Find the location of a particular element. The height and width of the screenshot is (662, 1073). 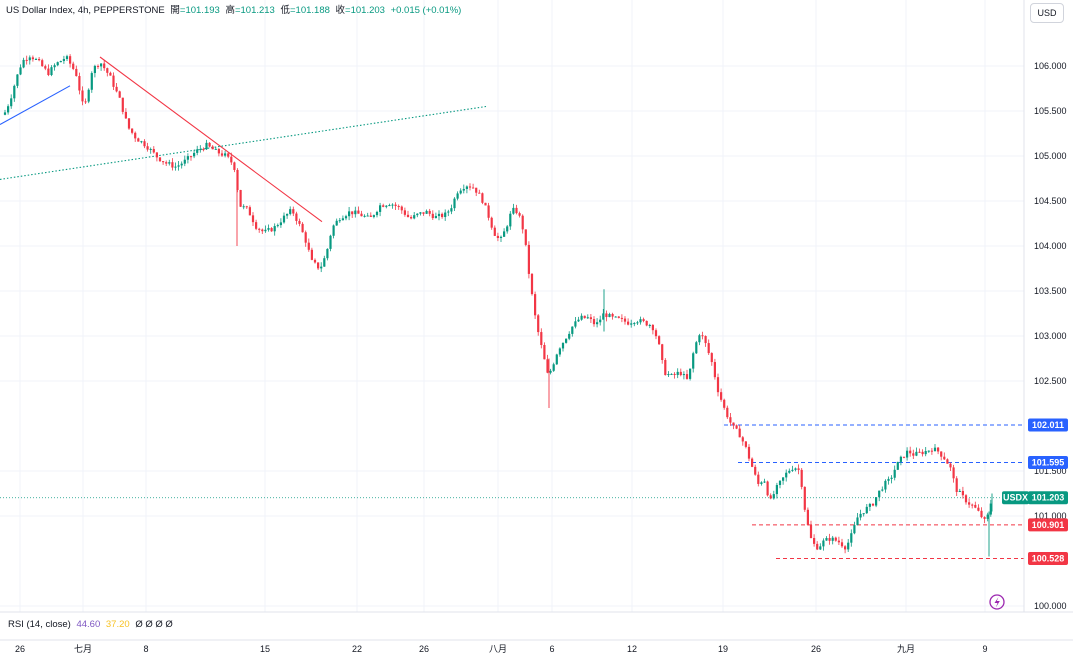

price-tick-label: 103.500 is located at coordinates (1050, 291).